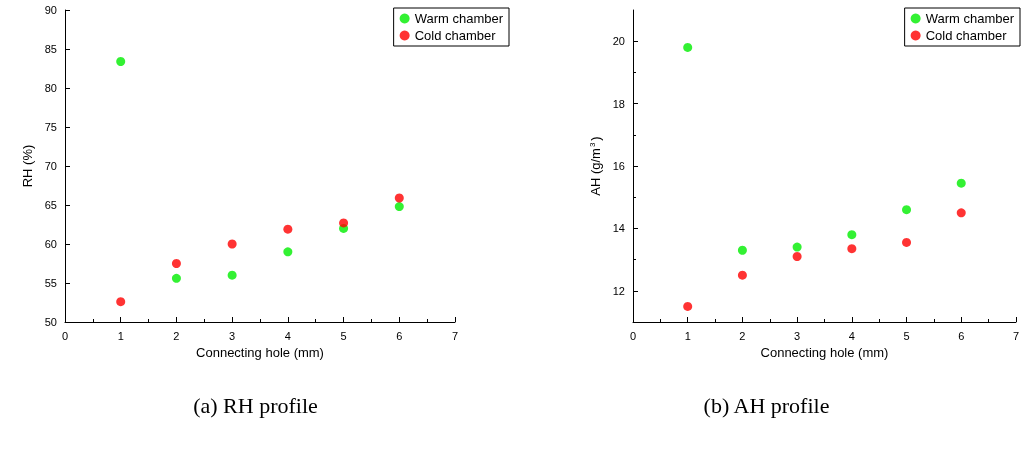 The width and height of the screenshot is (1023, 449). I want to click on y-tick-label: 14, so click(618, 228).